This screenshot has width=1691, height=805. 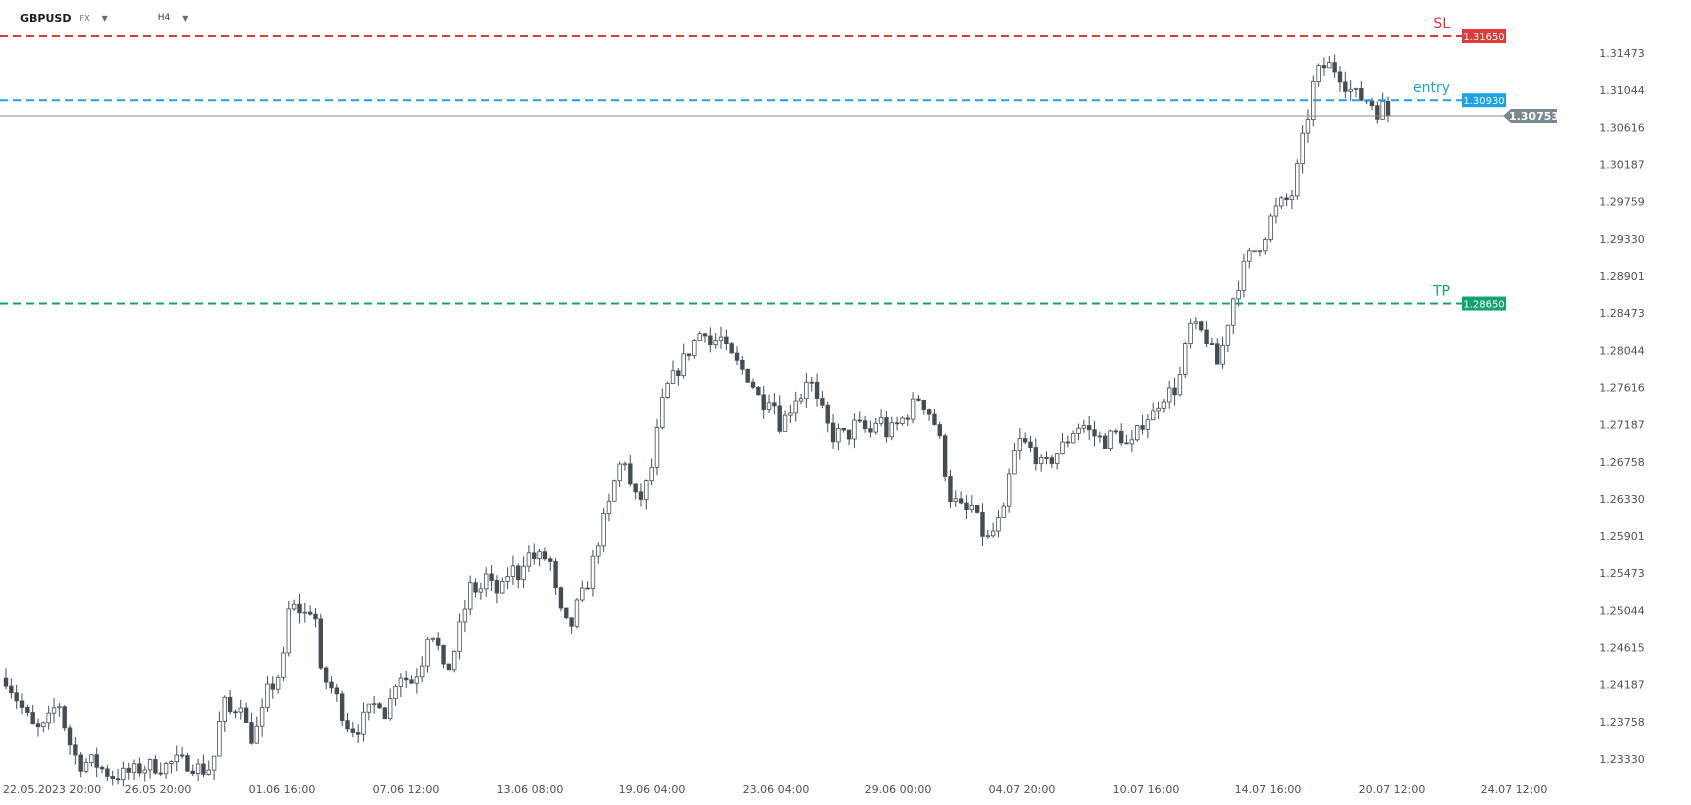 I want to click on level-label: TP, so click(x=1441, y=292).